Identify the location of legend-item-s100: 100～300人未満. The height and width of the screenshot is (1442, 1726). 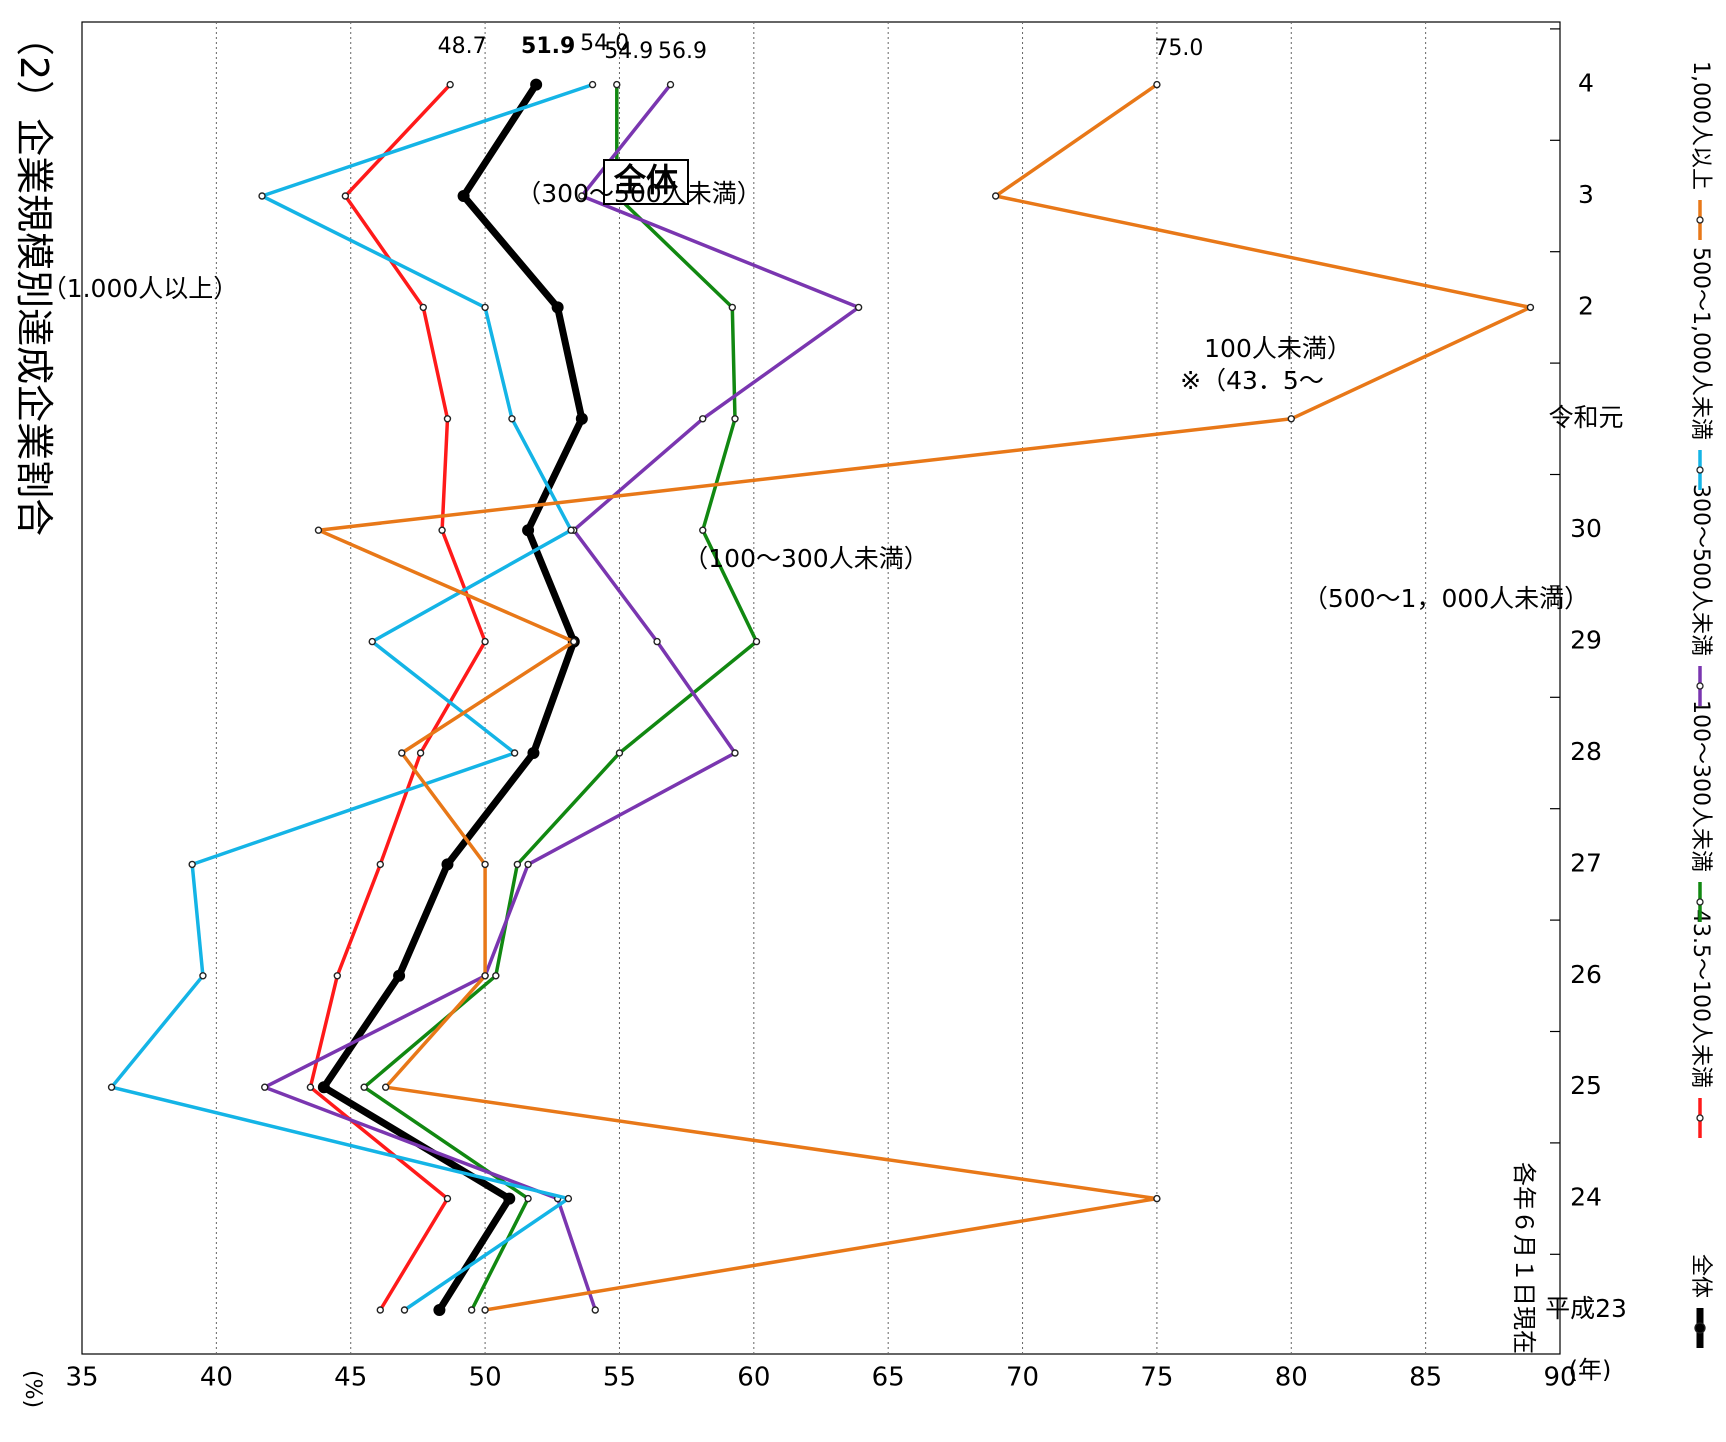
(1700, 811).